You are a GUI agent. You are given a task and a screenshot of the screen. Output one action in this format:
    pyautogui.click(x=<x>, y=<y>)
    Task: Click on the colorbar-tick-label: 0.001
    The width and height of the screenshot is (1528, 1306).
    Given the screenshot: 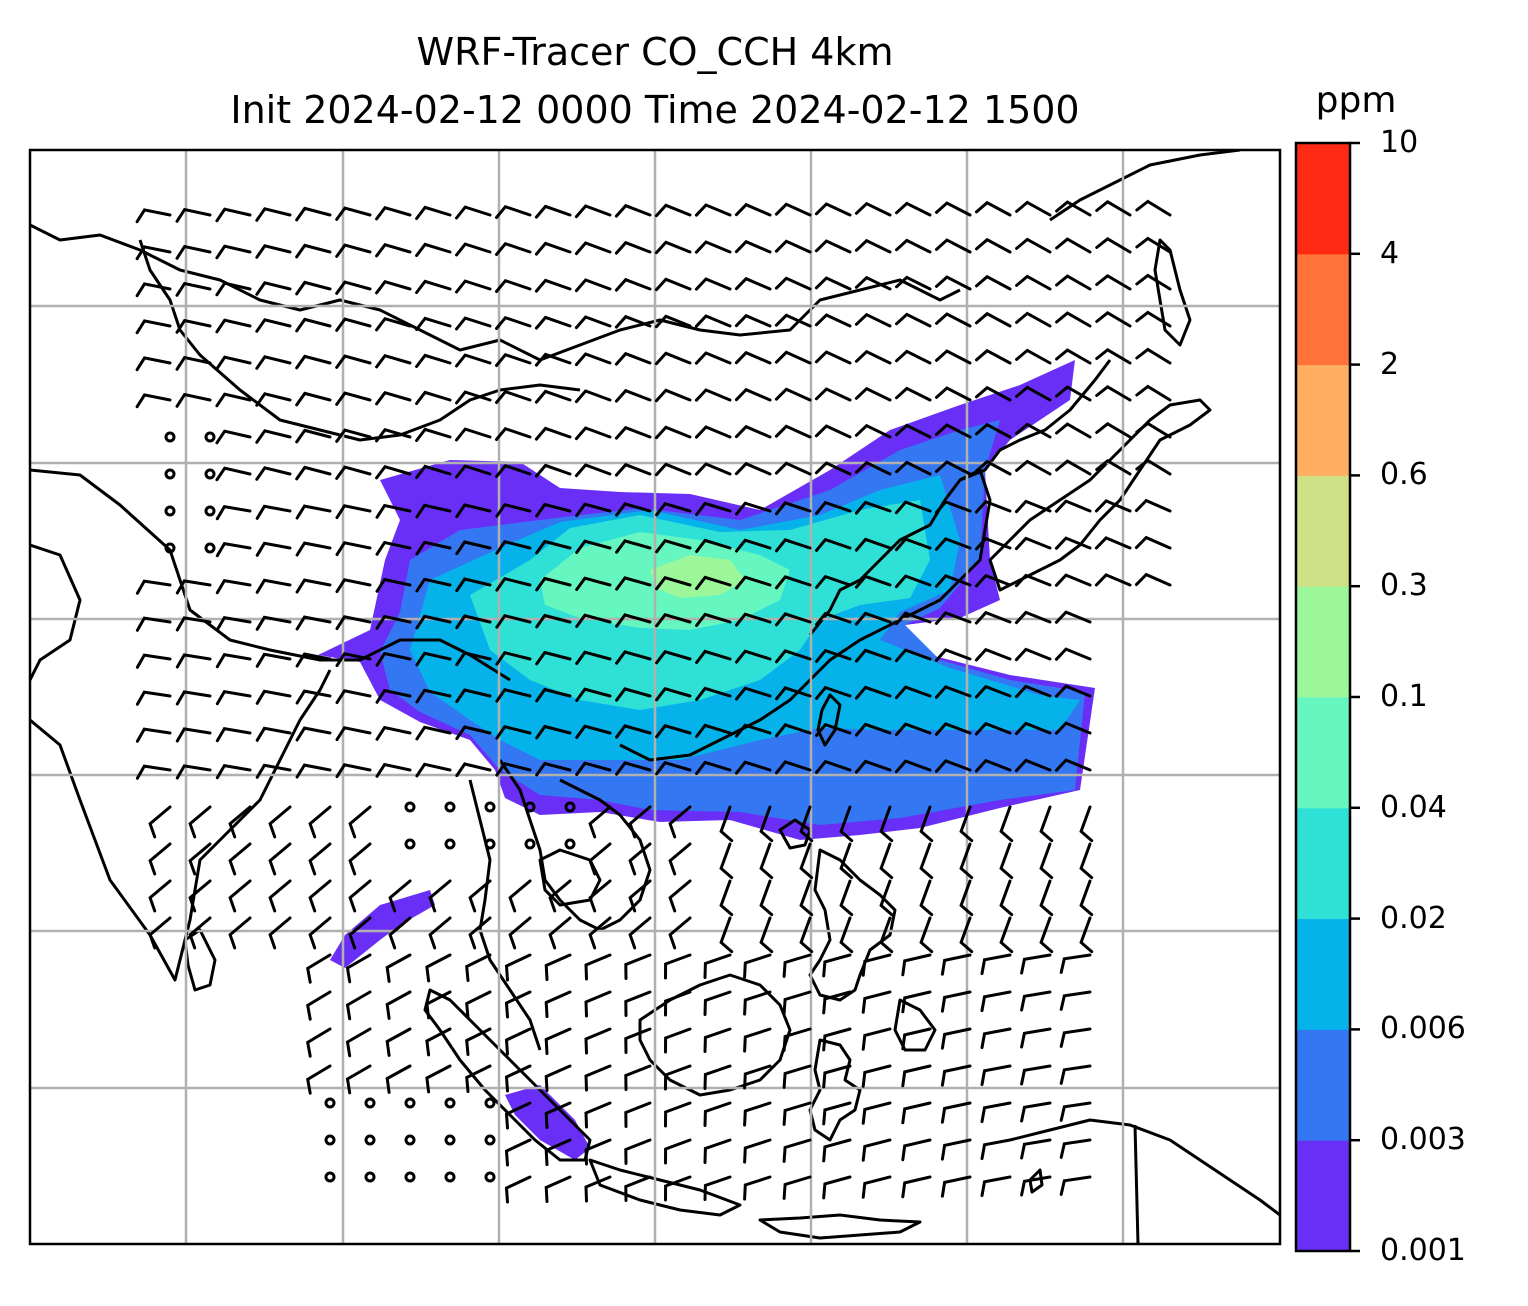 What is the action you would take?
    pyautogui.click(x=1423, y=1250)
    